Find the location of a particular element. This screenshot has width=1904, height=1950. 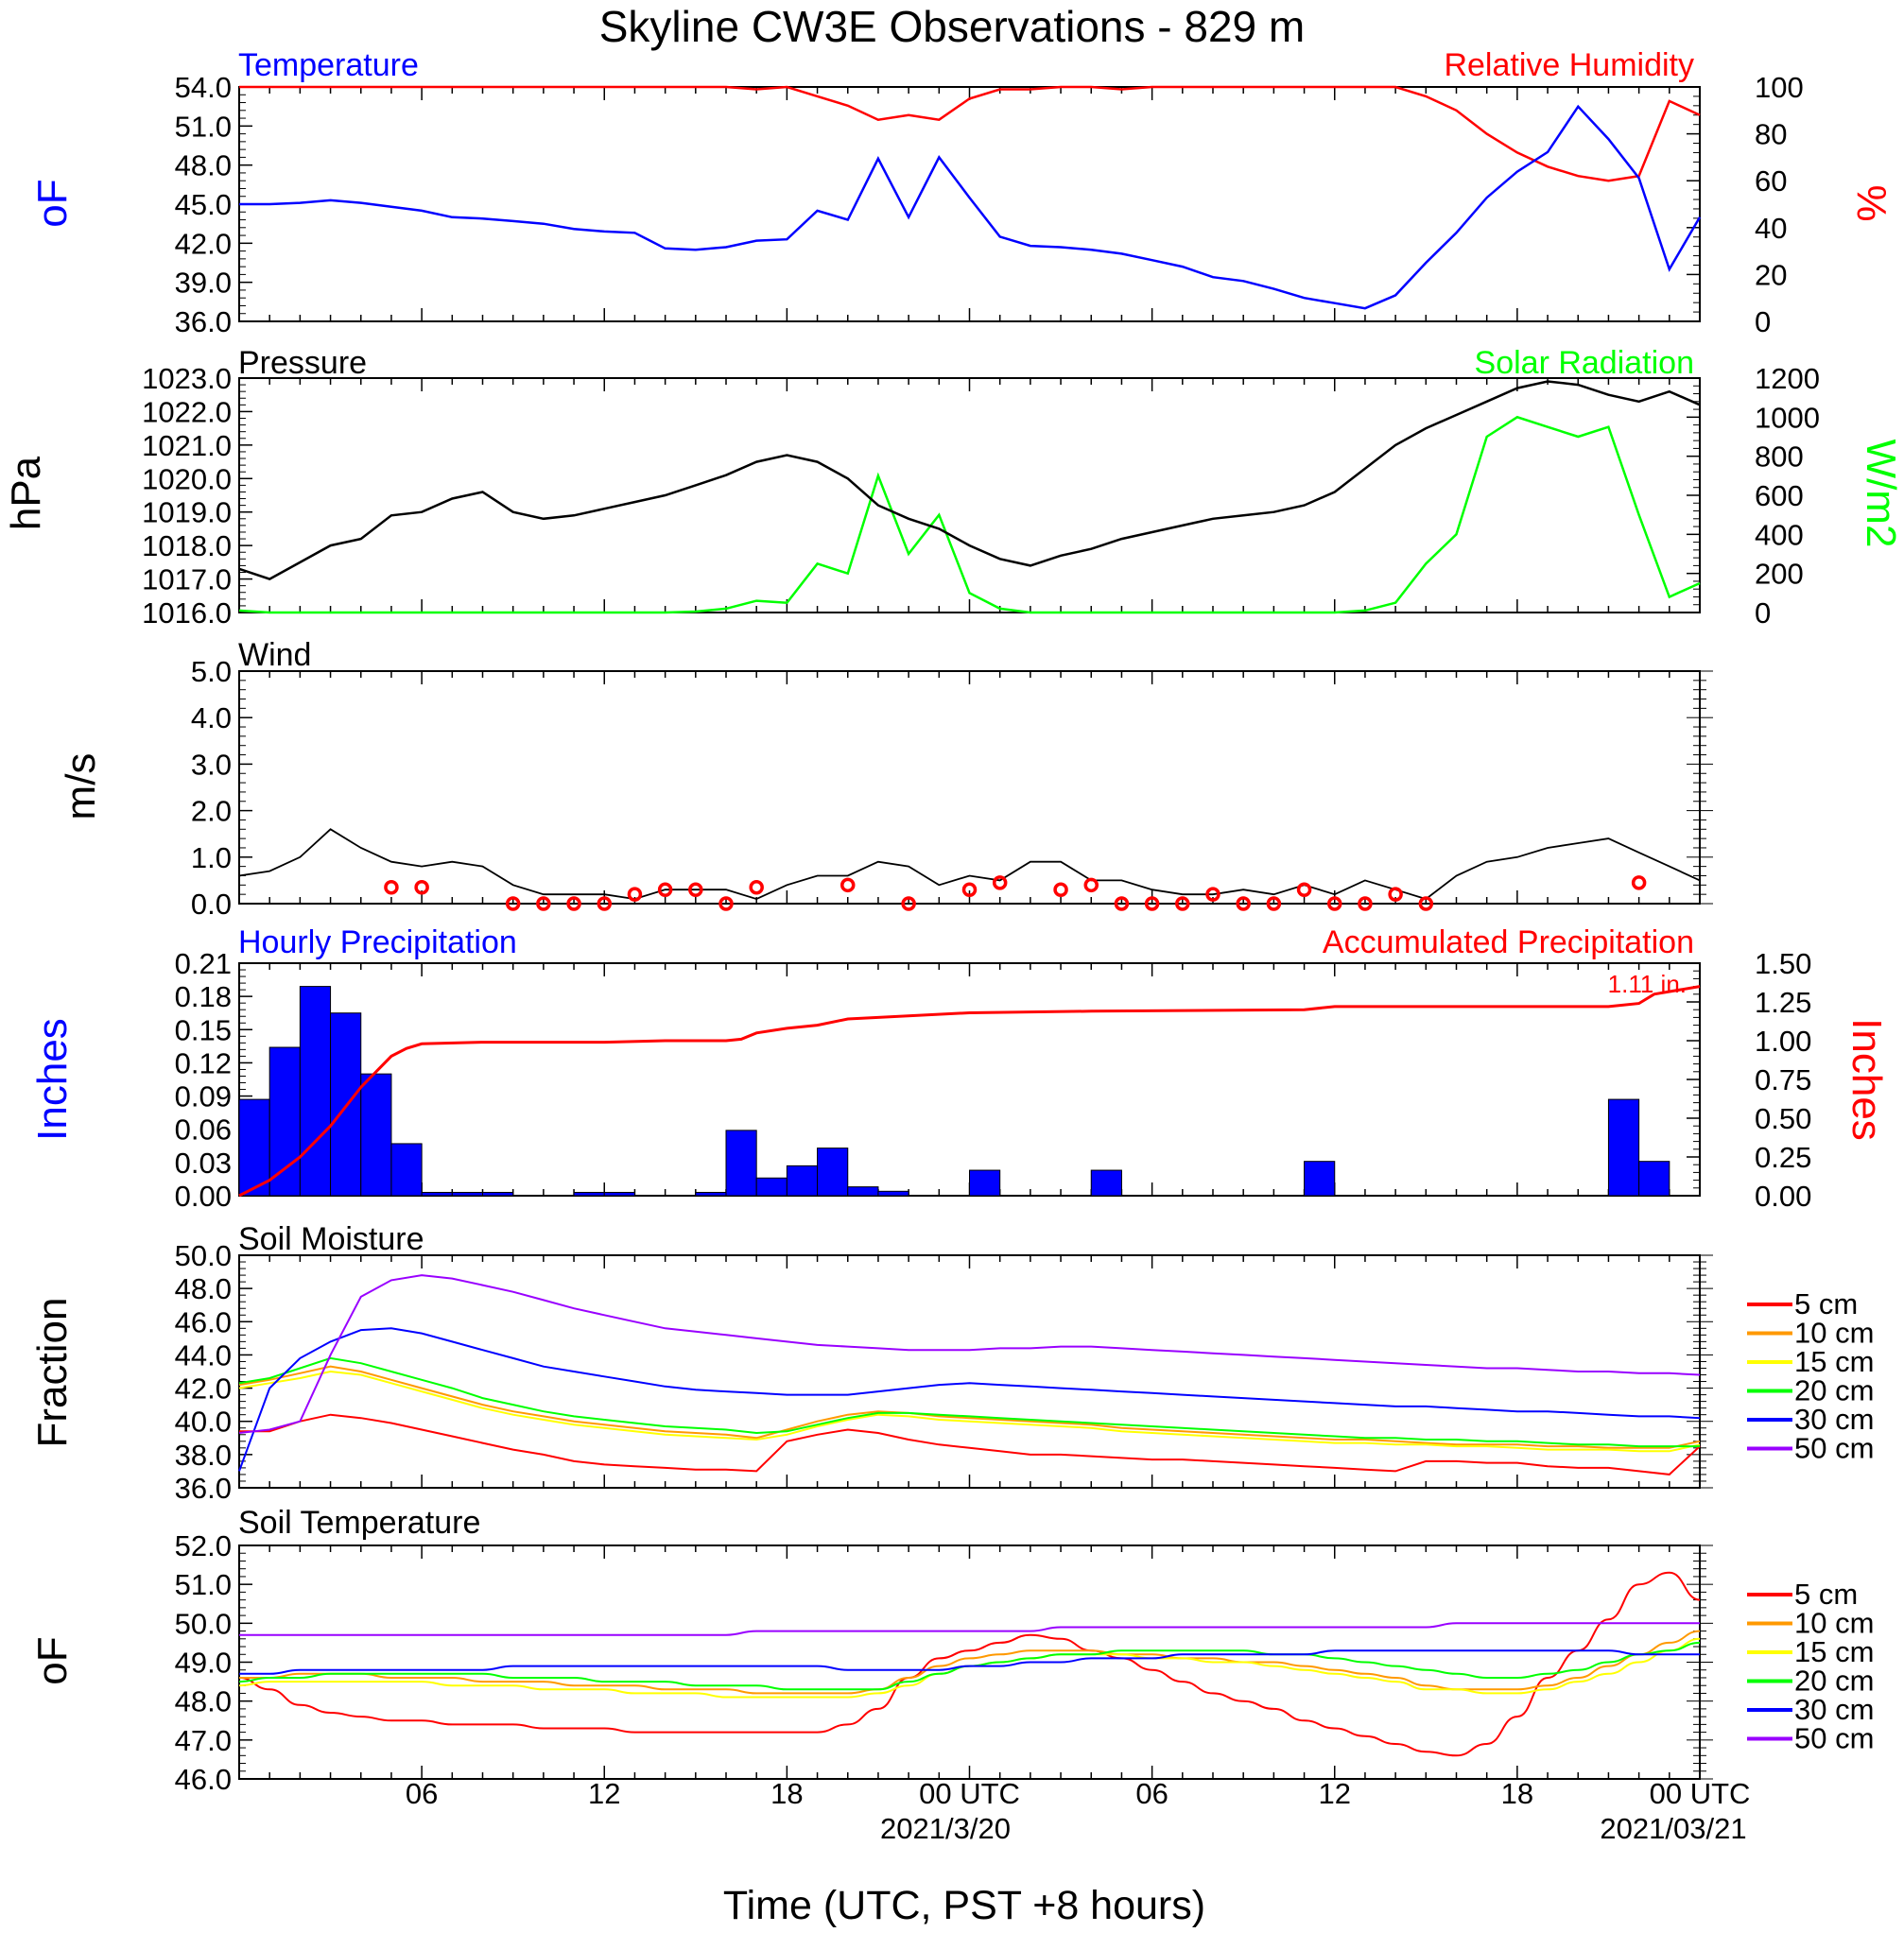

accum-precip-tick-label: 0.75 is located at coordinates (1783, 1079).